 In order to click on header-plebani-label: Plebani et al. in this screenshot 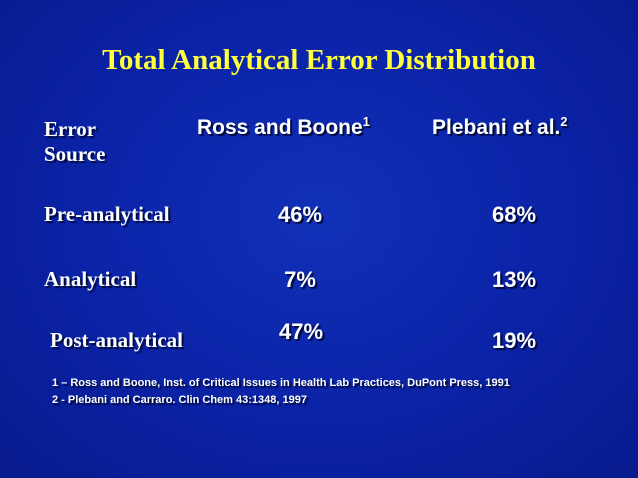, I will do `click(496, 127)`.